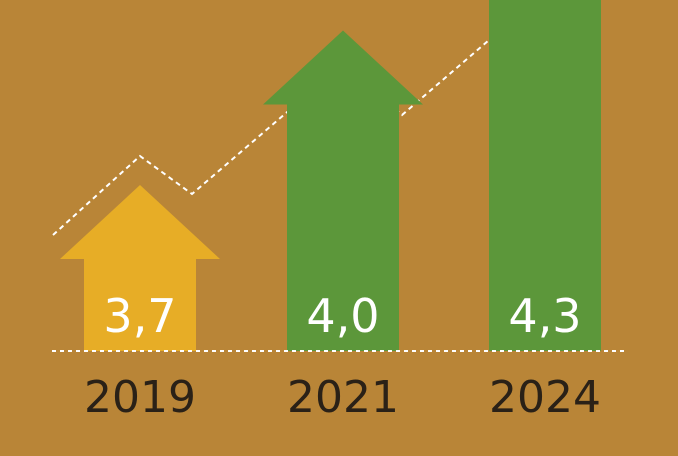  What do you see at coordinates (140, 268) in the screenshot?
I see `bar-arrow-2019` at bounding box center [140, 268].